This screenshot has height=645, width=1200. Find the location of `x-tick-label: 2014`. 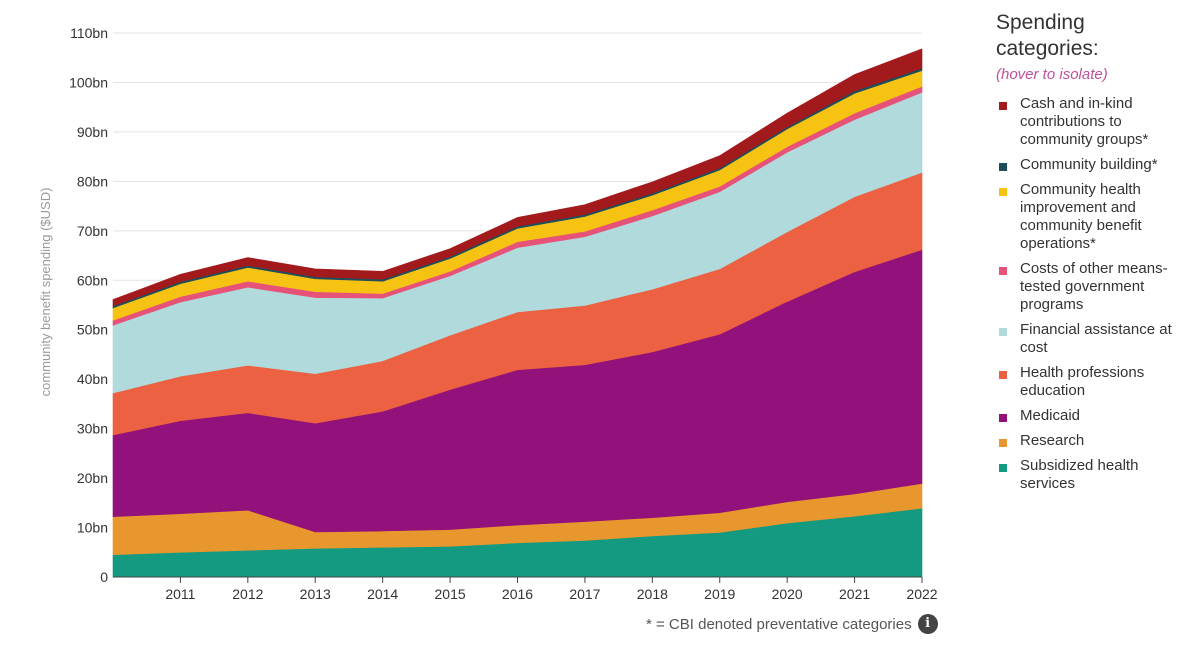

x-tick-label: 2014 is located at coordinates (382, 594).